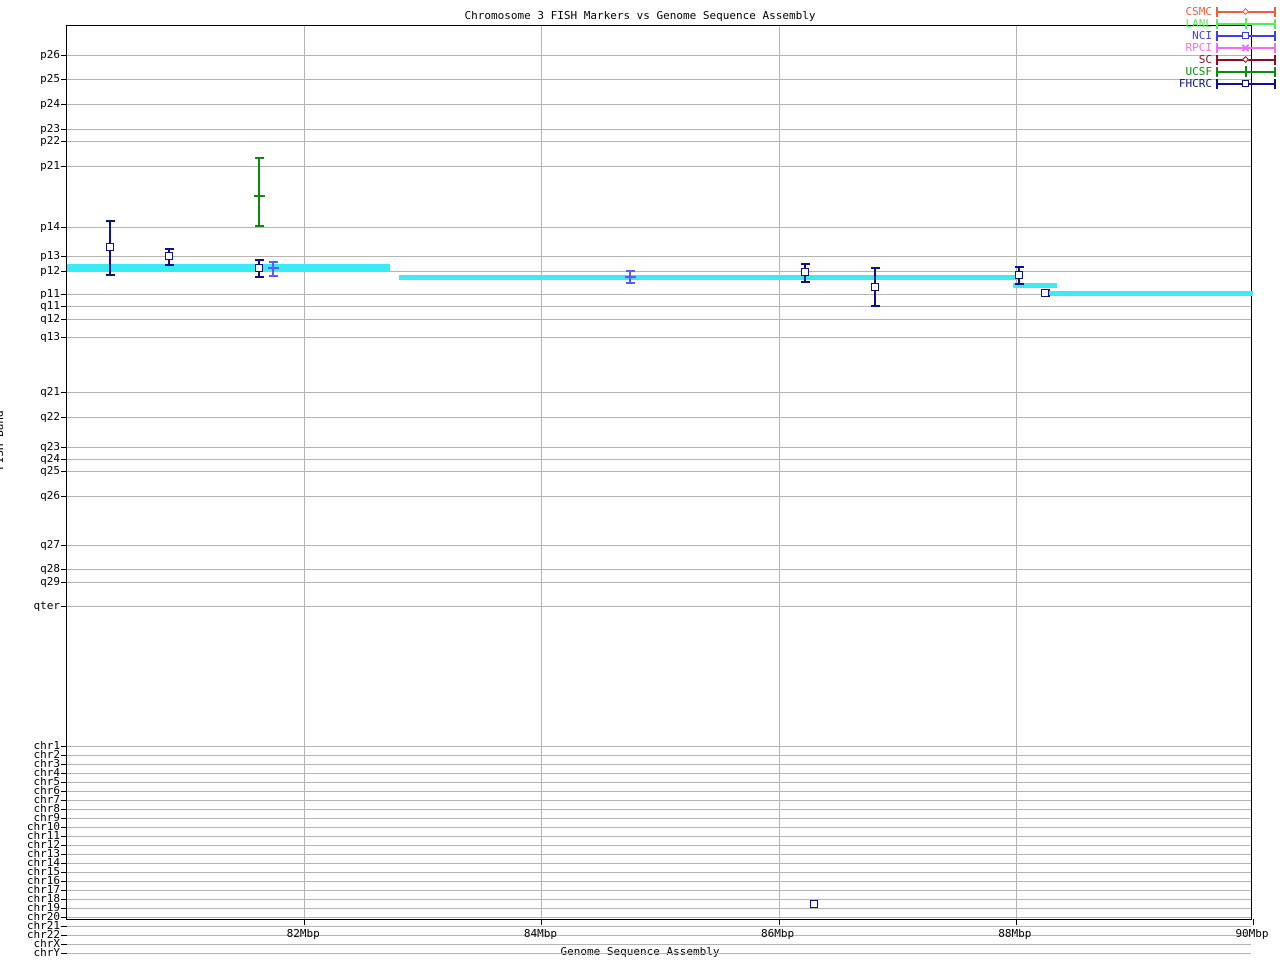 The width and height of the screenshot is (1280, 960). I want to click on legend-marker-square-icon, so click(1245, 35).